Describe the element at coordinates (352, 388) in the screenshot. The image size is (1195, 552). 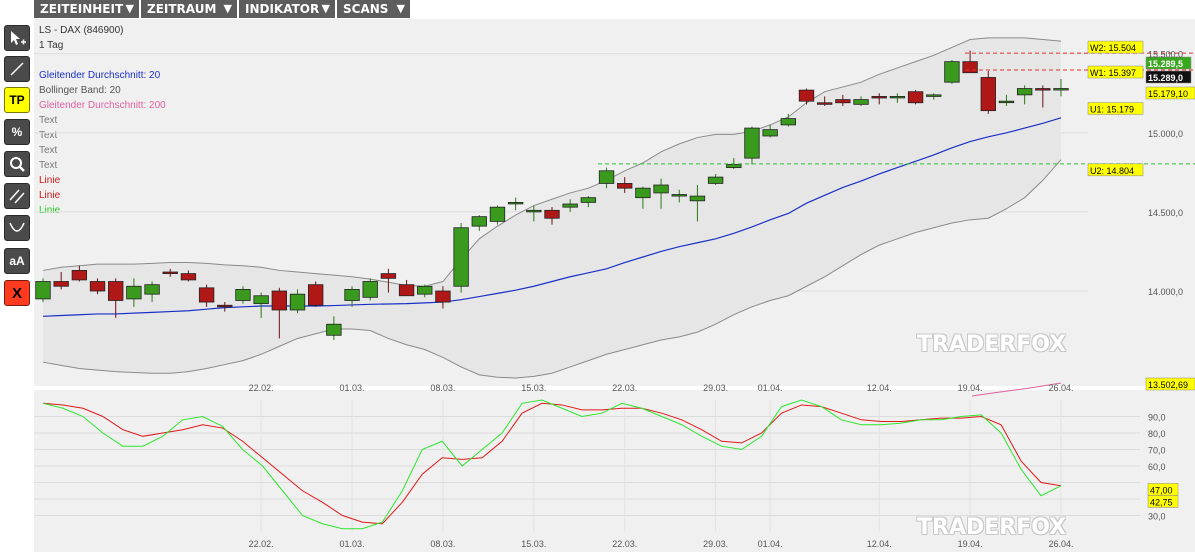
I see `x-axis-label: 01.03.` at that location.